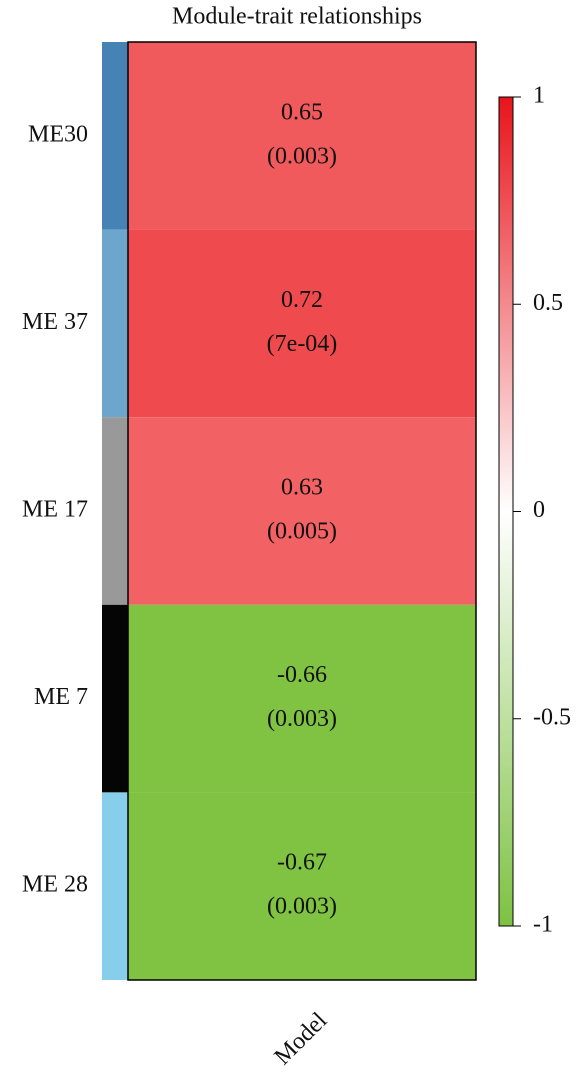 The height and width of the screenshot is (1081, 584). I want to click on colorbar-tick-label: -0.5, so click(552, 717).